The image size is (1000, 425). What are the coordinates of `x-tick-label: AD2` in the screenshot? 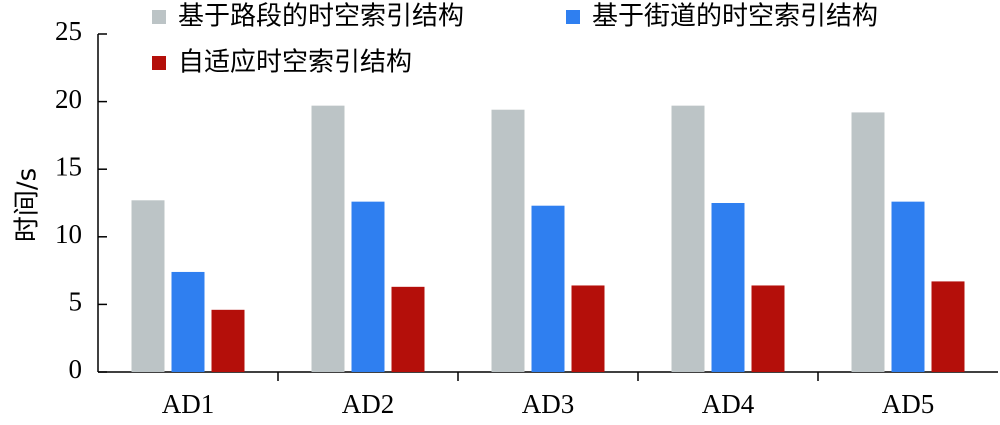 It's located at (368, 404).